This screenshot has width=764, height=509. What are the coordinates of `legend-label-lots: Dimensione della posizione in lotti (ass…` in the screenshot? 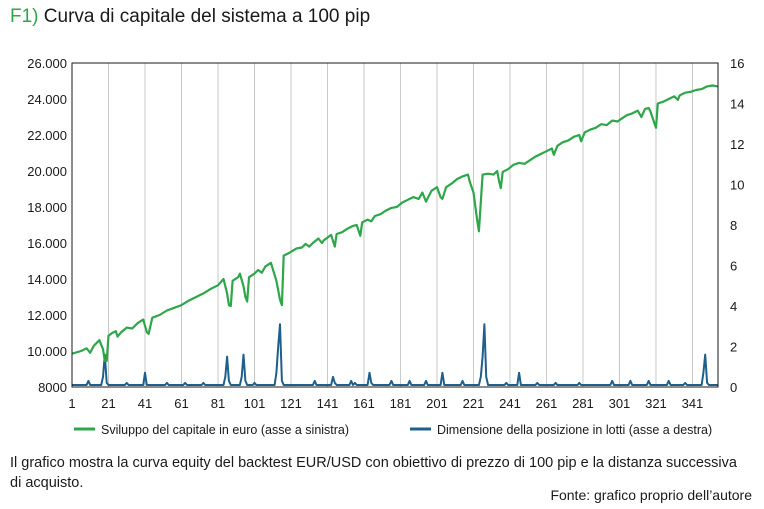 It's located at (574, 430).